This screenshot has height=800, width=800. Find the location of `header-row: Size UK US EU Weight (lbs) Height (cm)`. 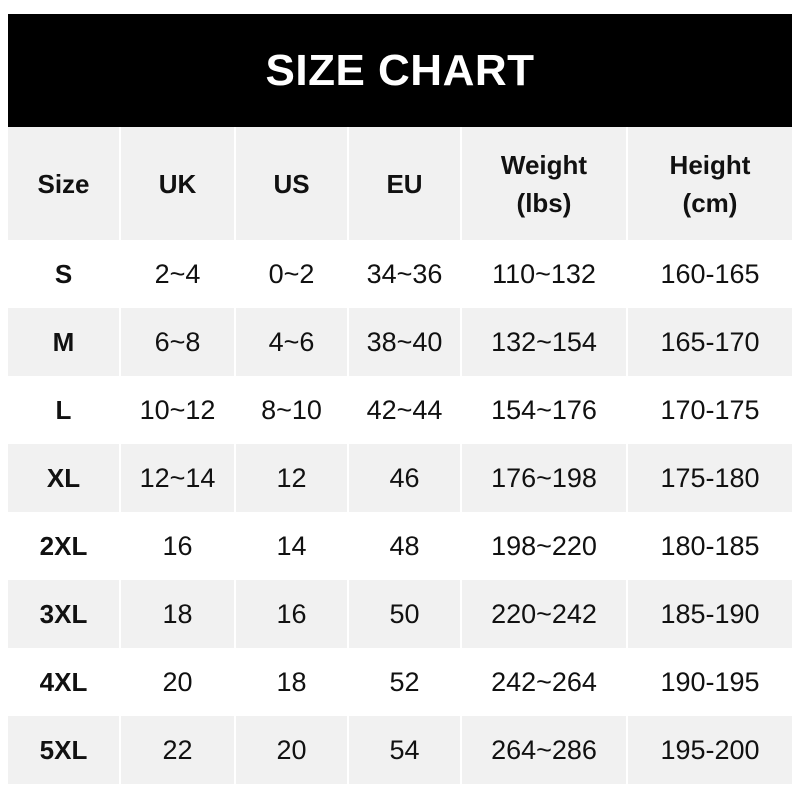

header-row: Size UK US EU Weight (lbs) Height (cm) is located at coordinates (400, 183).